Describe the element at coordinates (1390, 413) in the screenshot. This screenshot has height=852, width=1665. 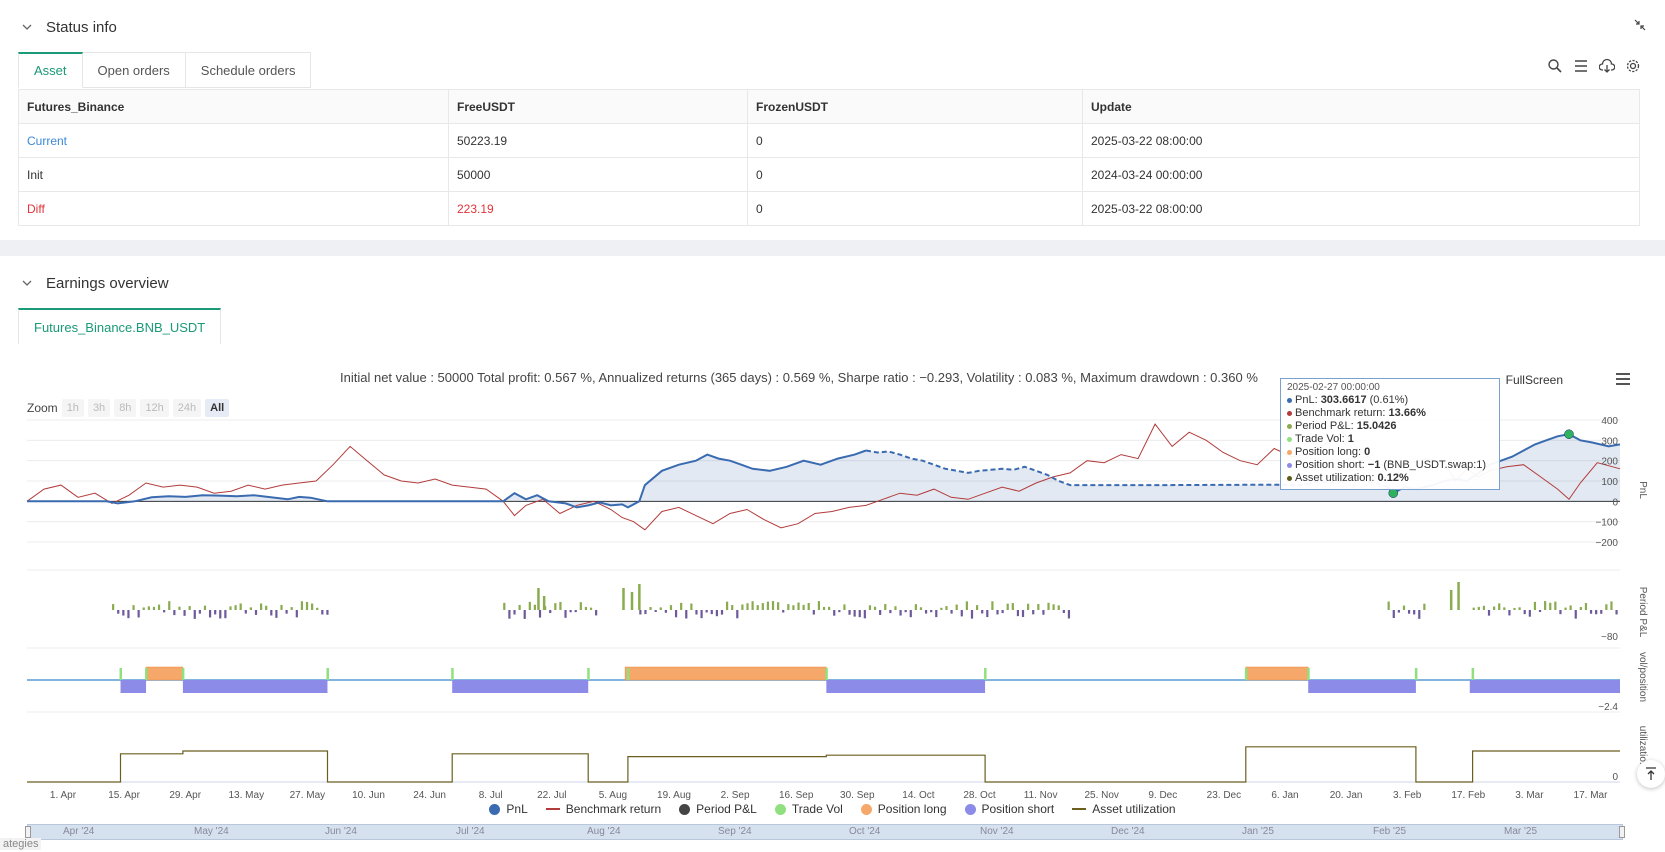
I see `tooltip-row: Benchmark return: 13.66%` at that location.